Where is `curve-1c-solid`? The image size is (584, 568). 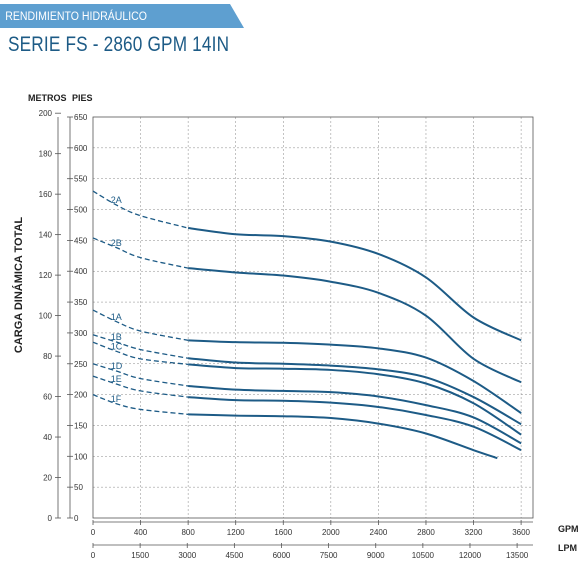
curve-1c-solid is located at coordinates (355, 399).